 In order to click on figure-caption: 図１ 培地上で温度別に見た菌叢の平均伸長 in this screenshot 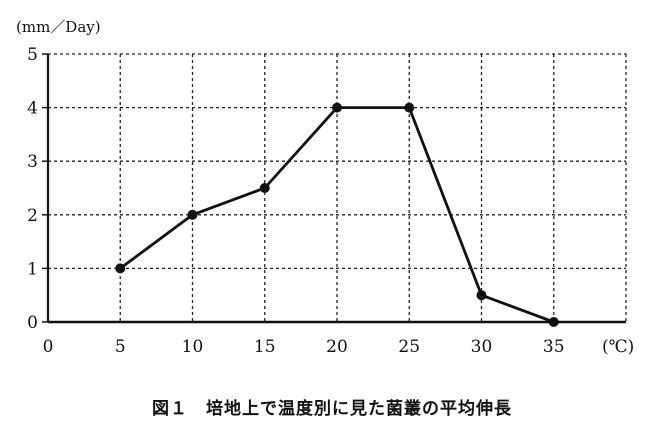, I will do `click(332, 409)`.